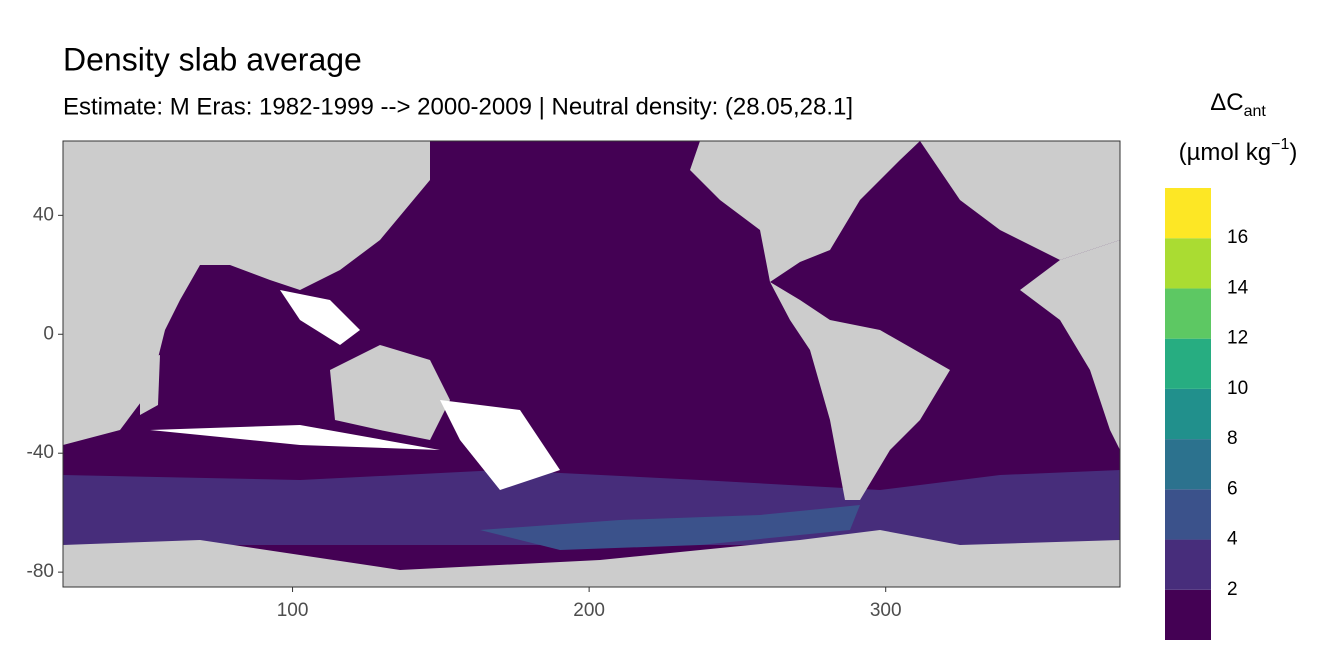  I want to click on legend-label: 8, so click(1232, 438).